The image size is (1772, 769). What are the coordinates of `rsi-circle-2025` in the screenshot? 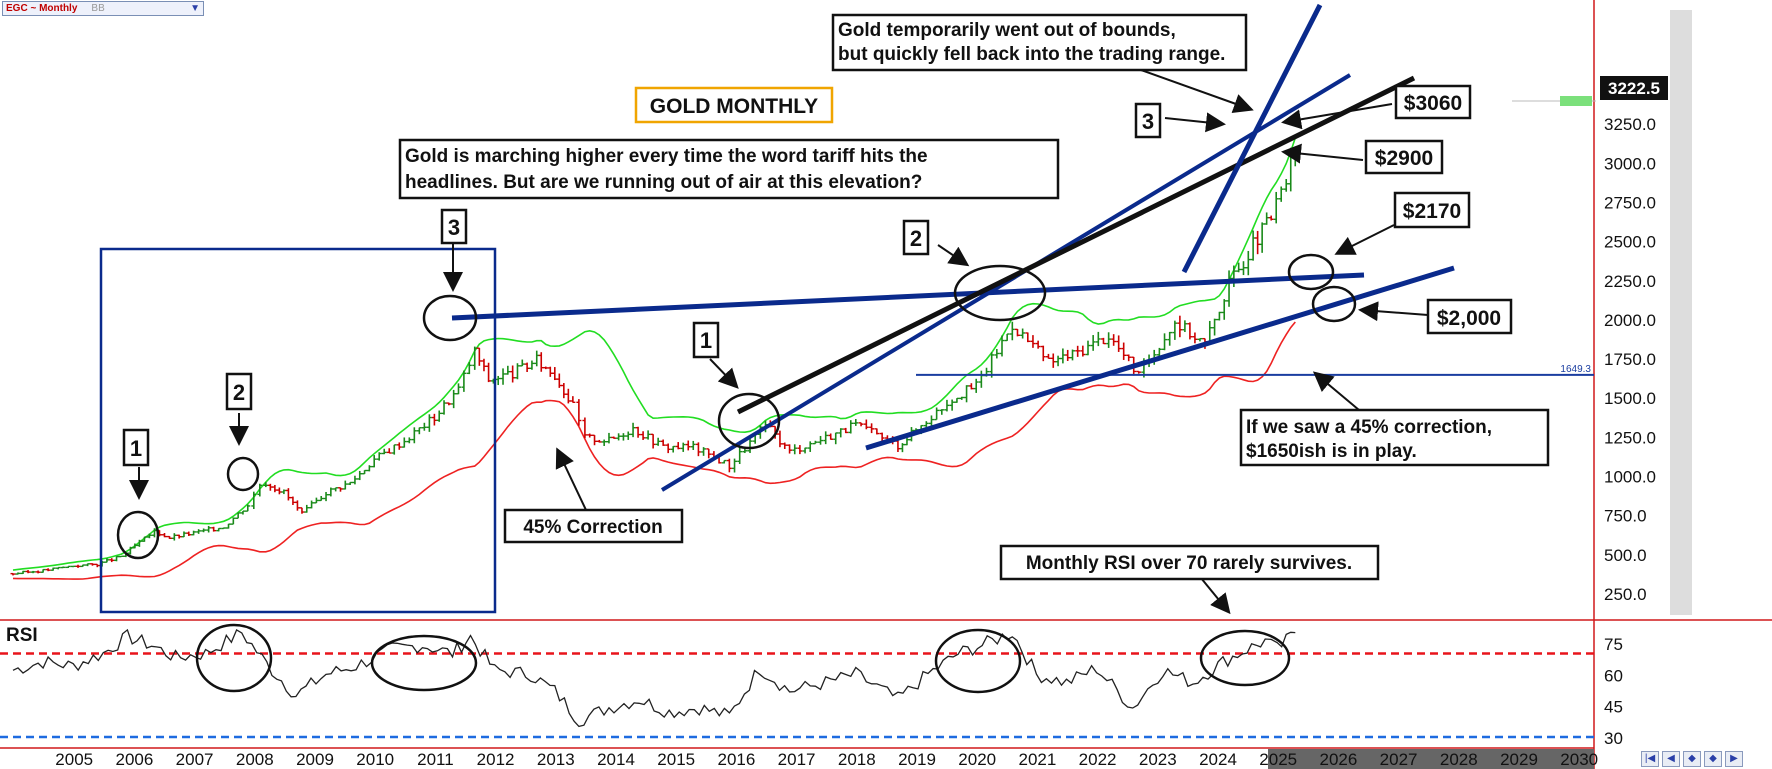 It's located at (1245, 658).